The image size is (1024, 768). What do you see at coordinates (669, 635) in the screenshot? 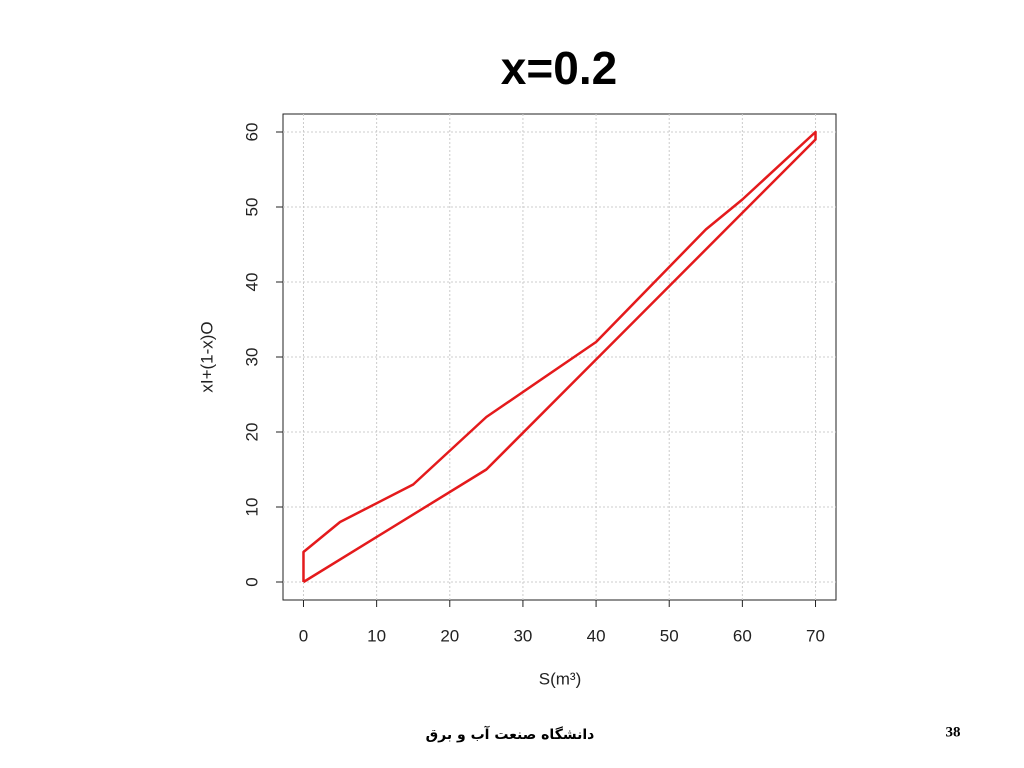
I see `x-tick-label: 50` at bounding box center [669, 635].